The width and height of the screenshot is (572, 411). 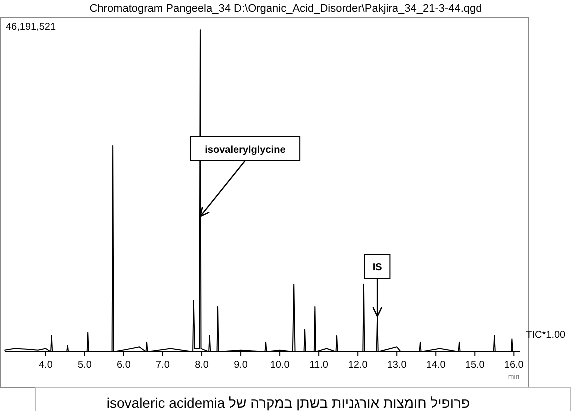 What do you see at coordinates (31, 27) in the screenshot?
I see `annotation: 46,191,521` at bounding box center [31, 27].